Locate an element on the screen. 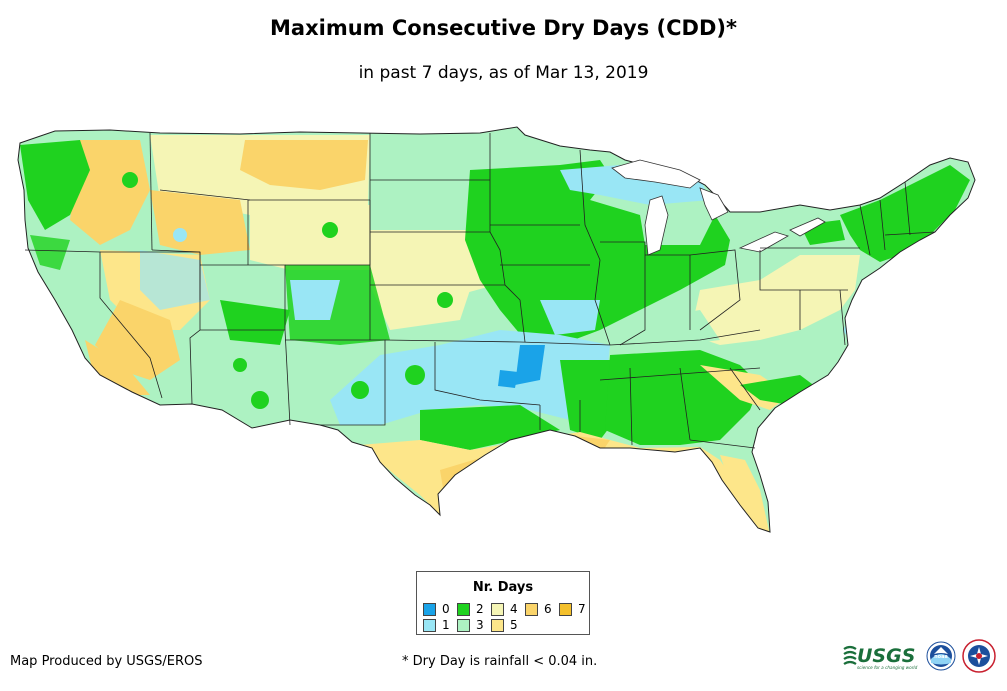 This screenshot has height=691, width=1007. legend-item-2: 2 is located at coordinates (470, 609).